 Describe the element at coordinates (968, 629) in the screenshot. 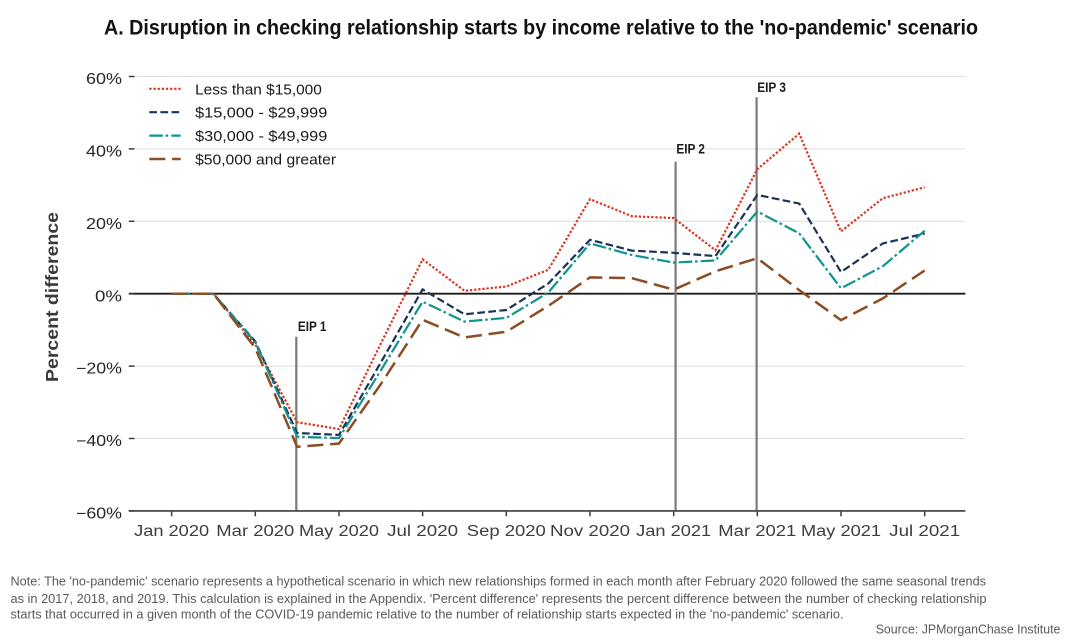

I see `svg-text:Source: JPMorganChase Institut: Source: JPMorganChase Institute` at that location.